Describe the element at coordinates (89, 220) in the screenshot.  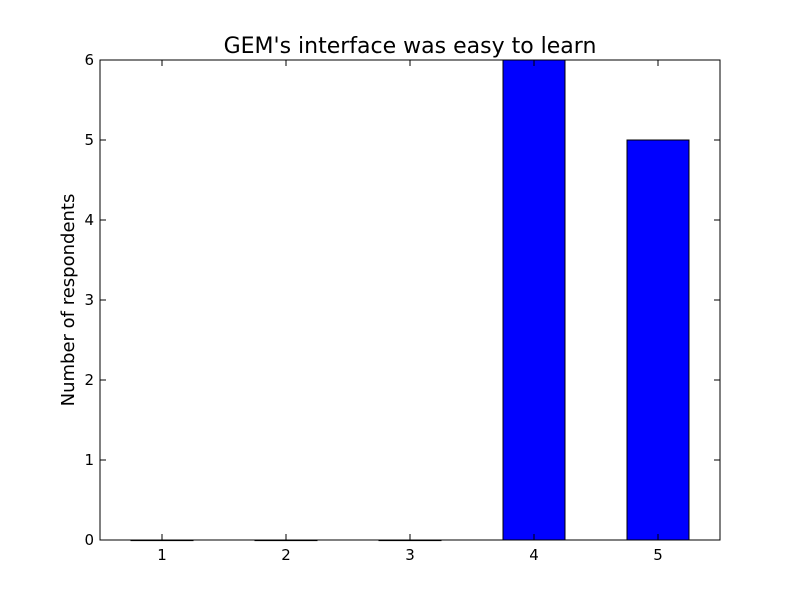
I see `y-tick-label-4: 4` at that location.